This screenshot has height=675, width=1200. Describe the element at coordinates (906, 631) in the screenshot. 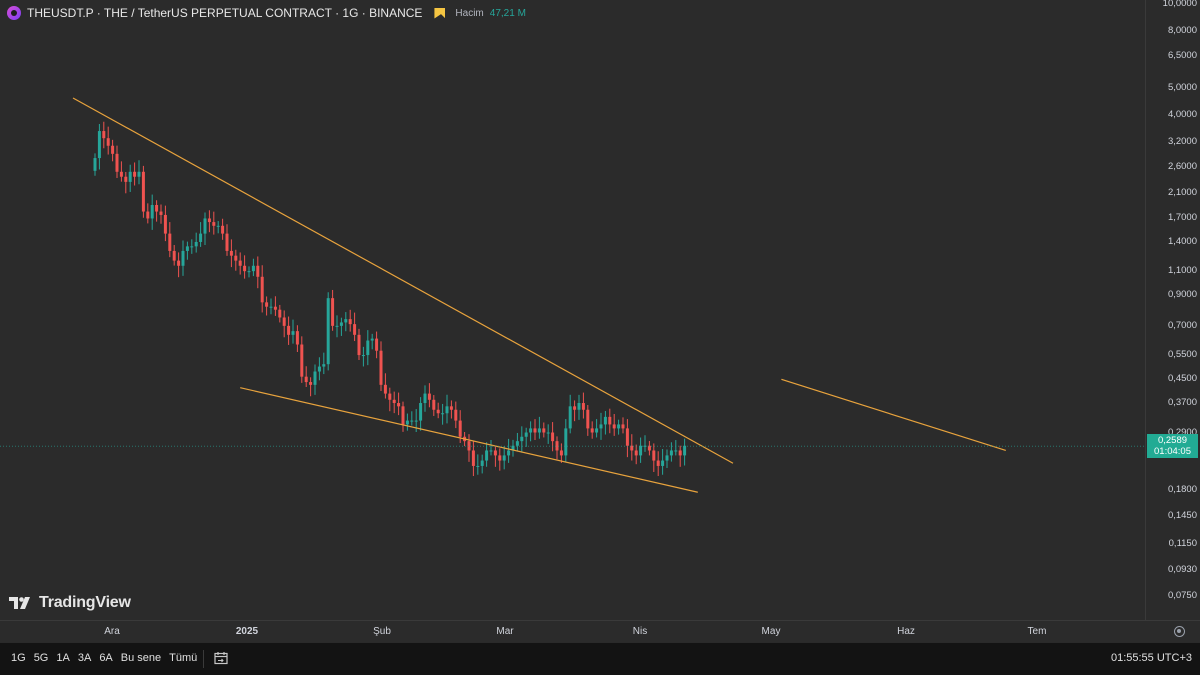

I see `time-tick: Haz` at that location.